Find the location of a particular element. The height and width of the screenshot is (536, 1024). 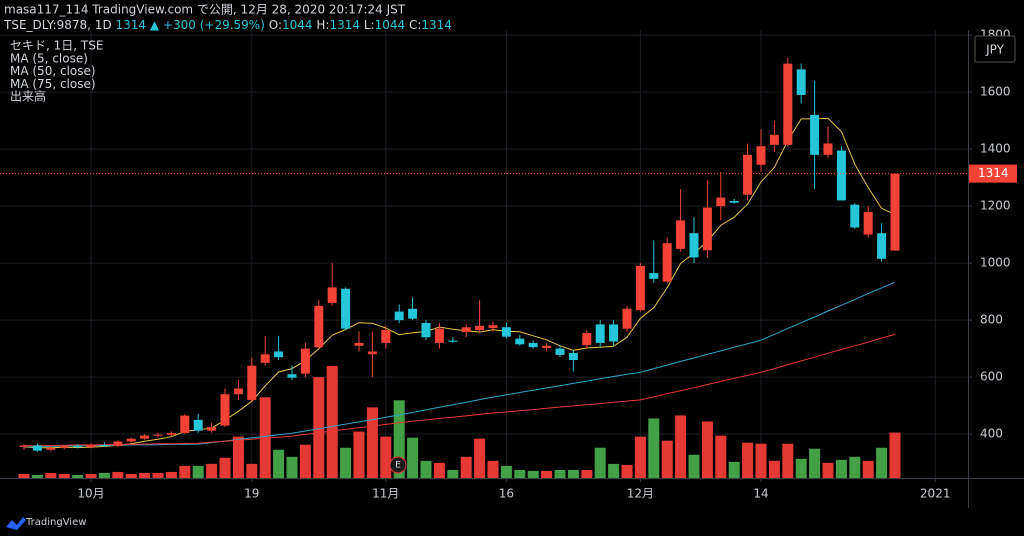

low-value: 1044 is located at coordinates (390, 25).